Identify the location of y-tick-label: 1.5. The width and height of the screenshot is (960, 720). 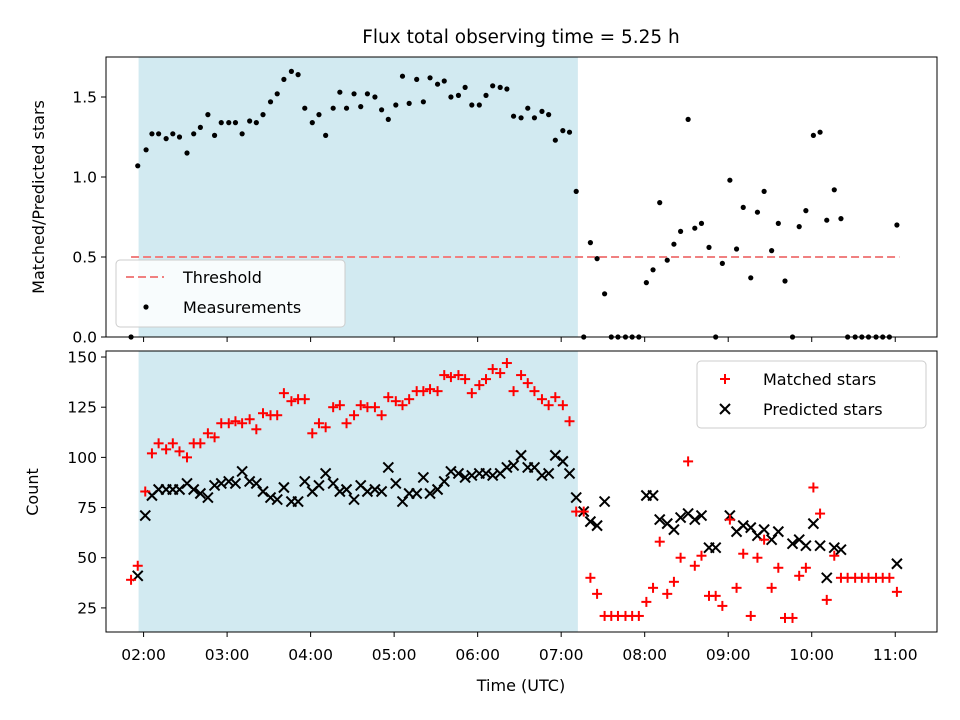
(84, 98).